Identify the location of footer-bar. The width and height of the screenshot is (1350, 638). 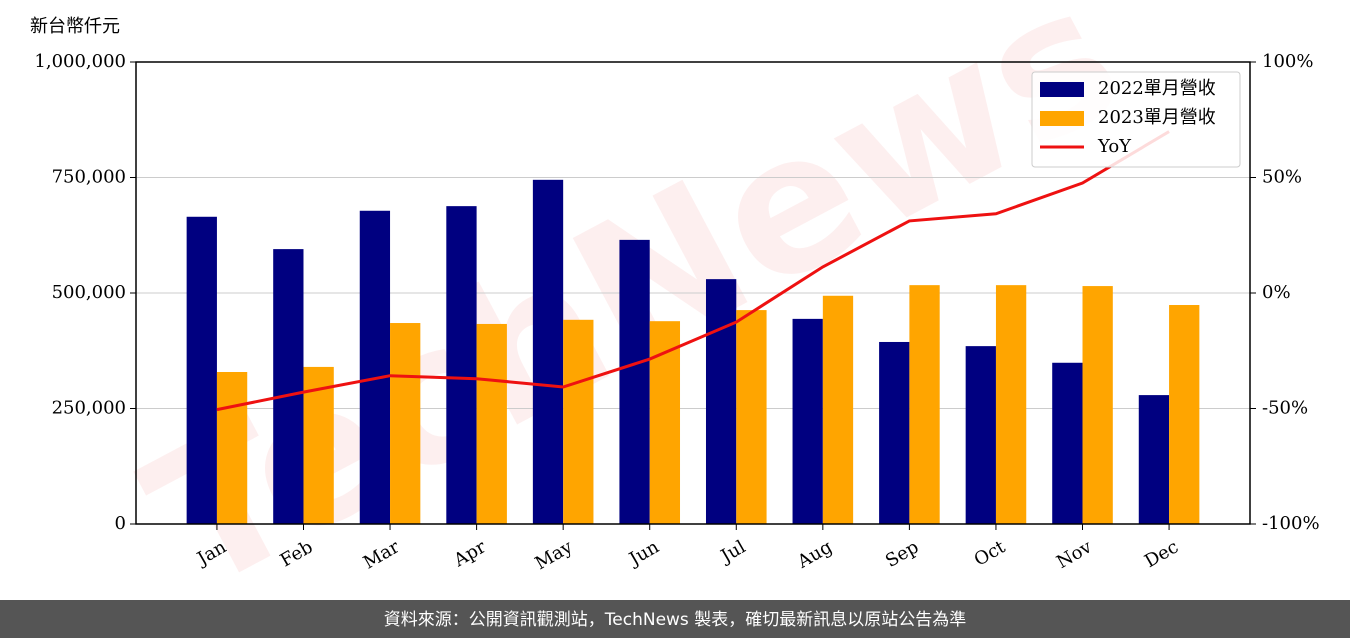
(675, 619).